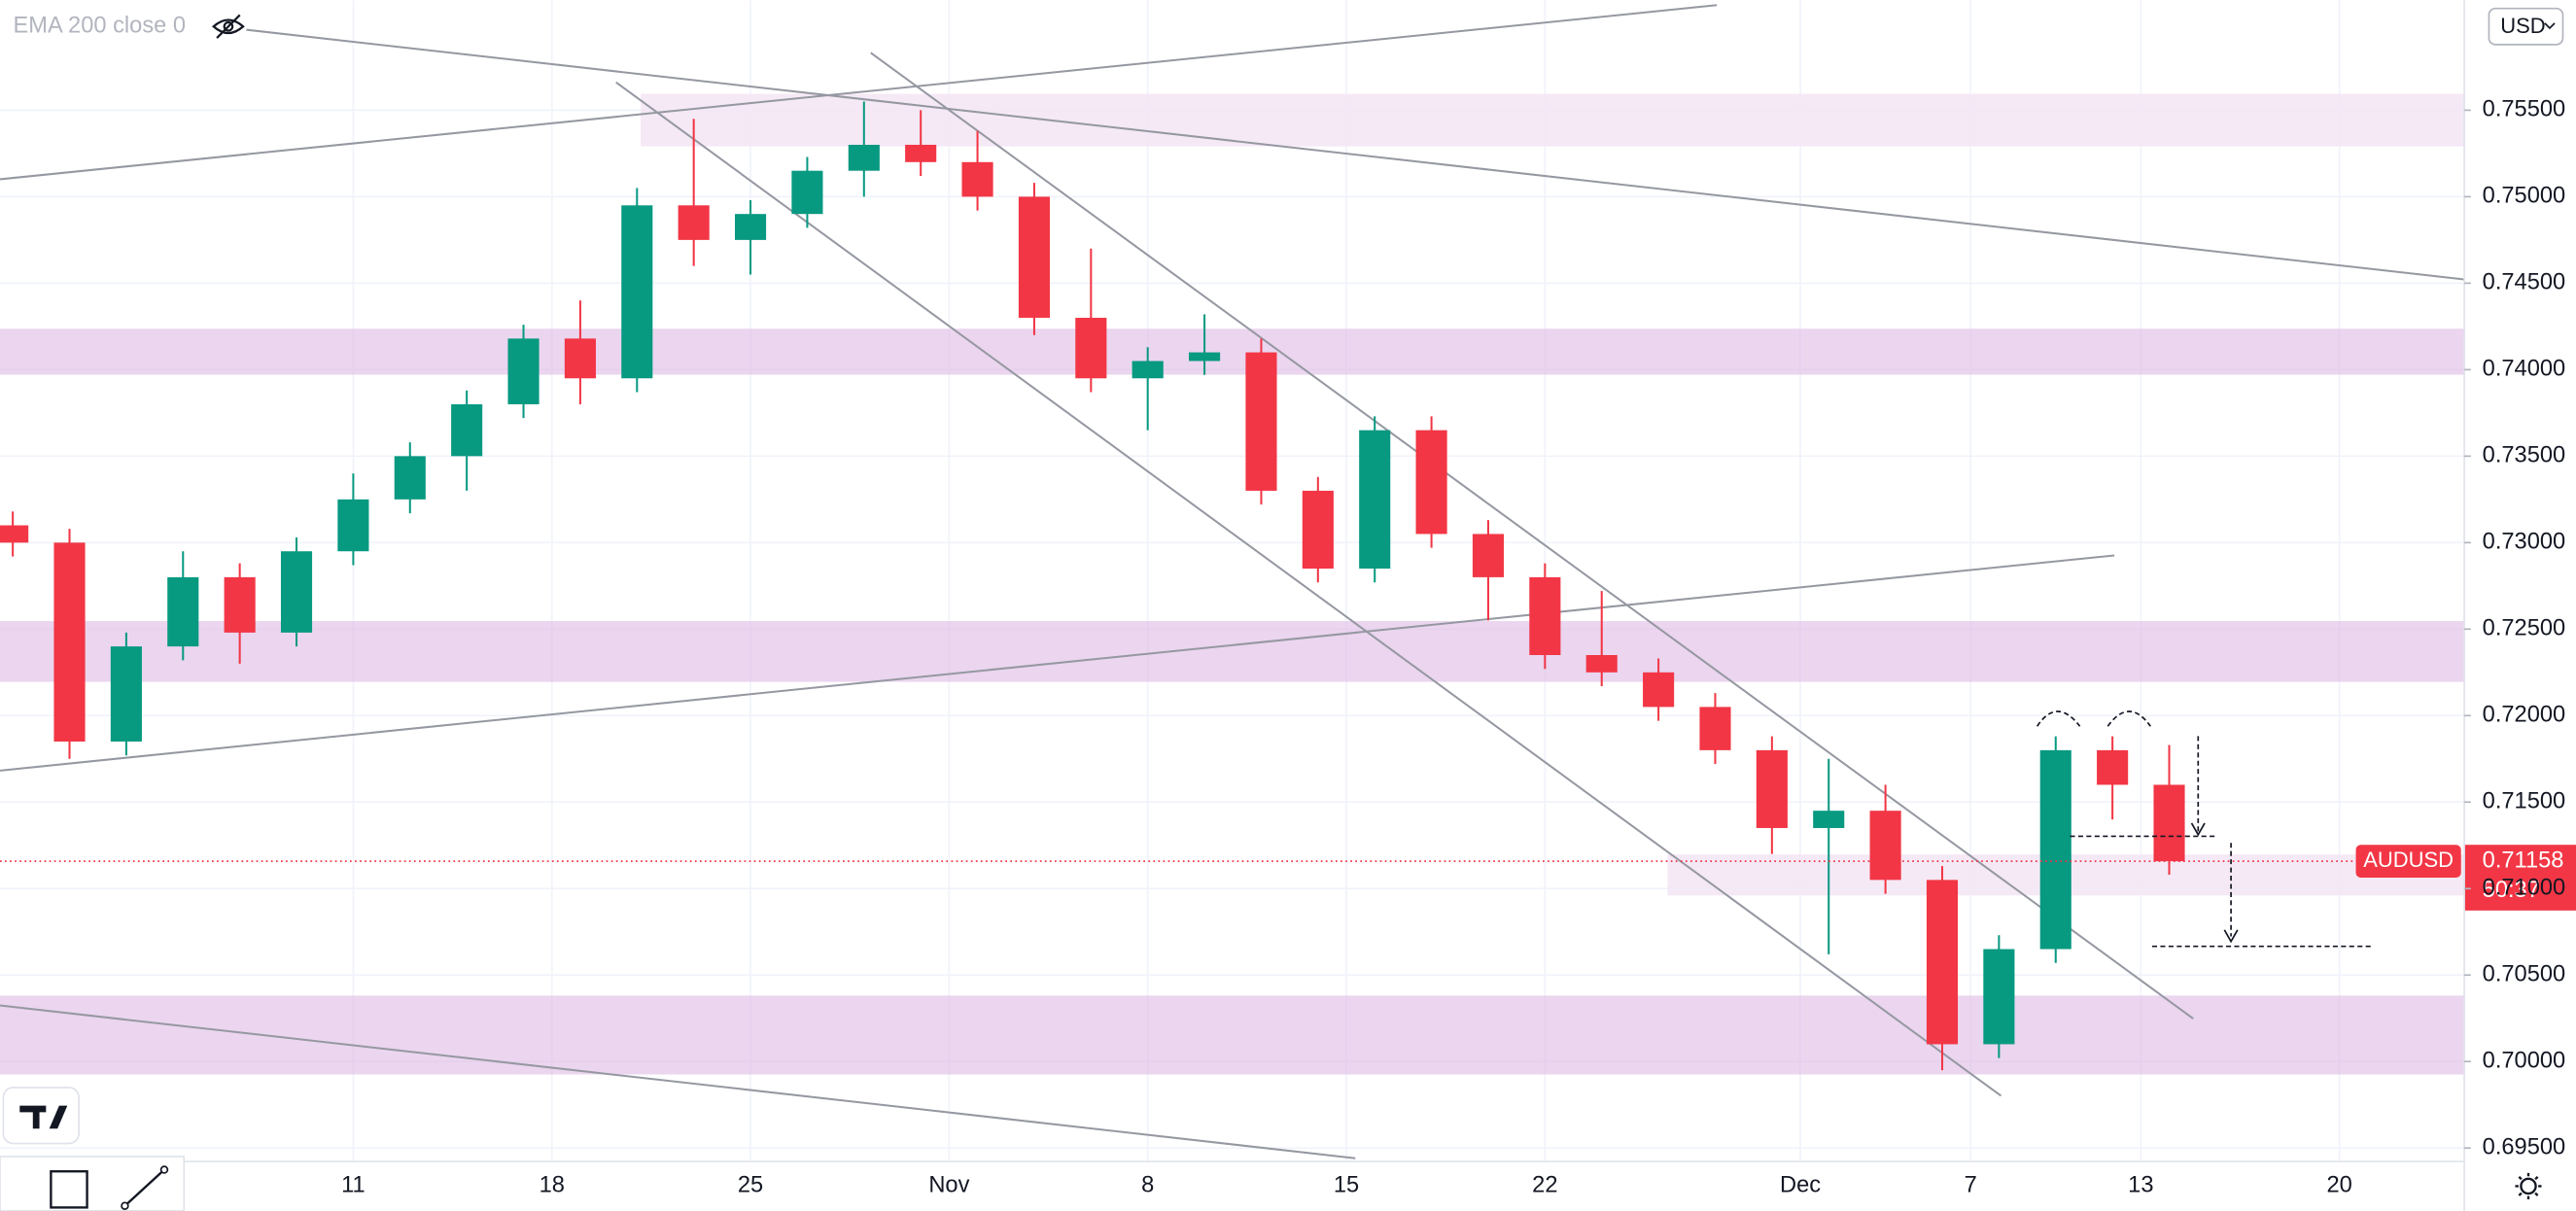  I want to click on x-tick-label: 11, so click(353, 1186).